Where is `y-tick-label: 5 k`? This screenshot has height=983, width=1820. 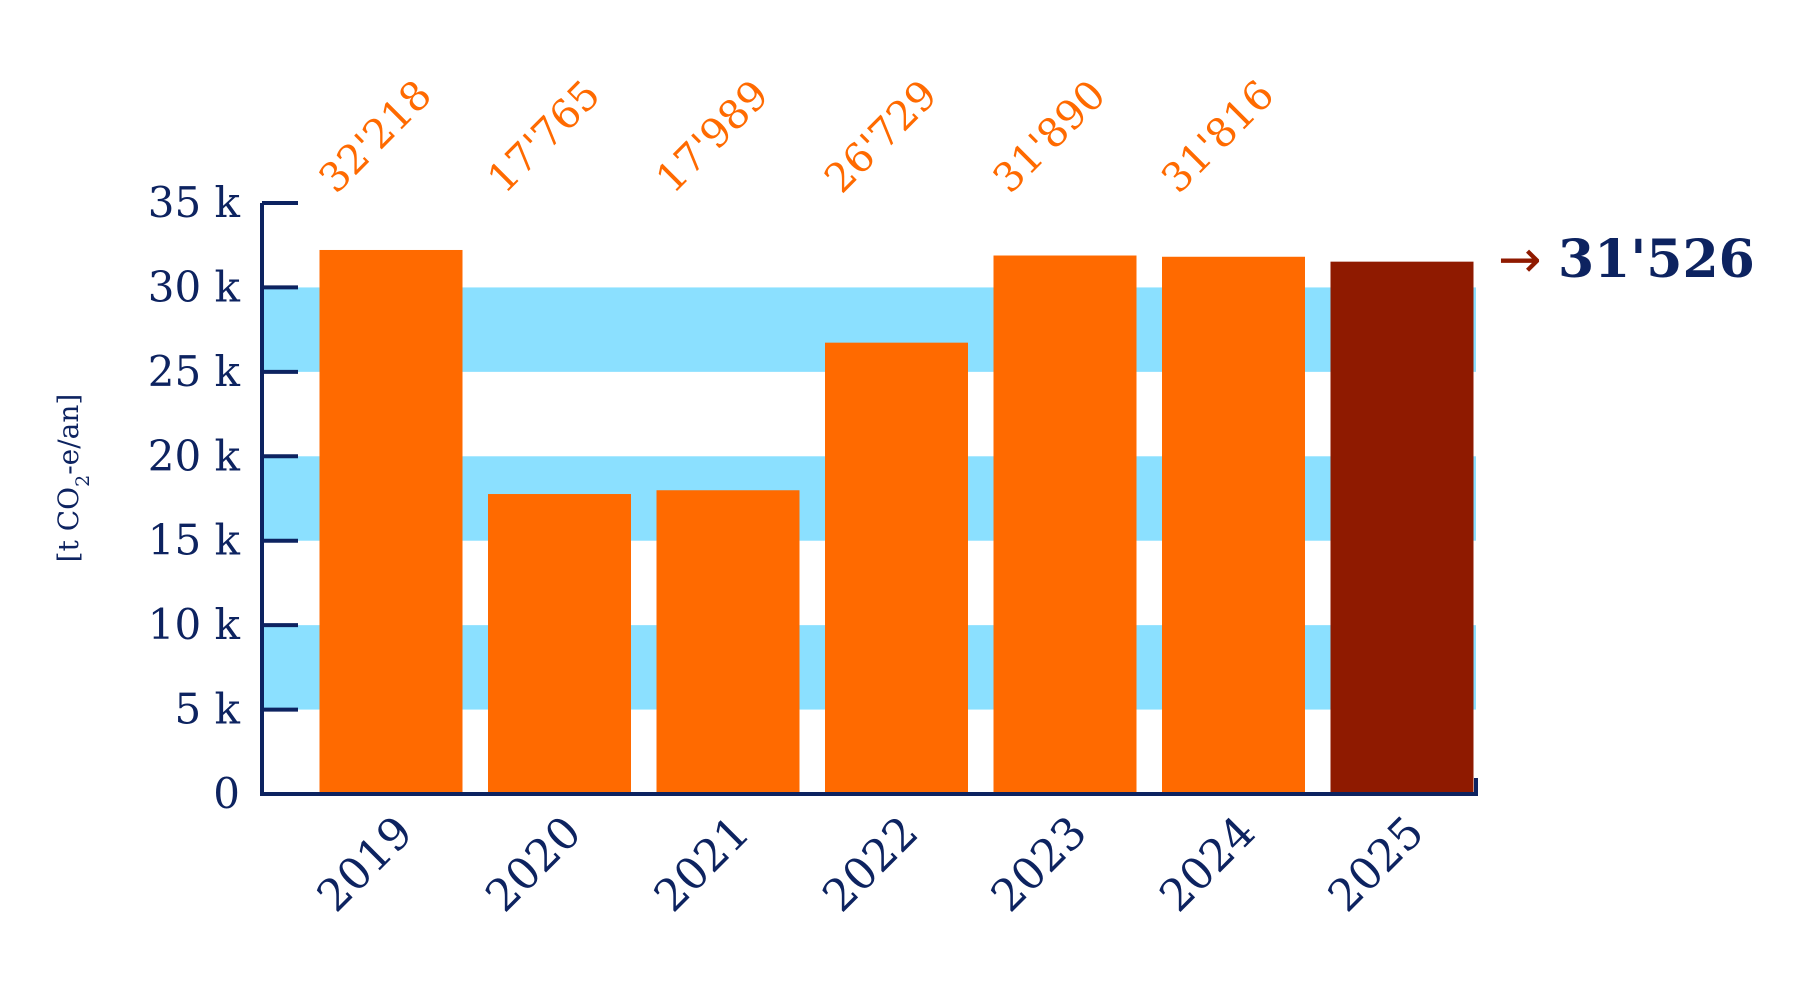 y-tick-label: 5 k is located at coordinates (207, 709).